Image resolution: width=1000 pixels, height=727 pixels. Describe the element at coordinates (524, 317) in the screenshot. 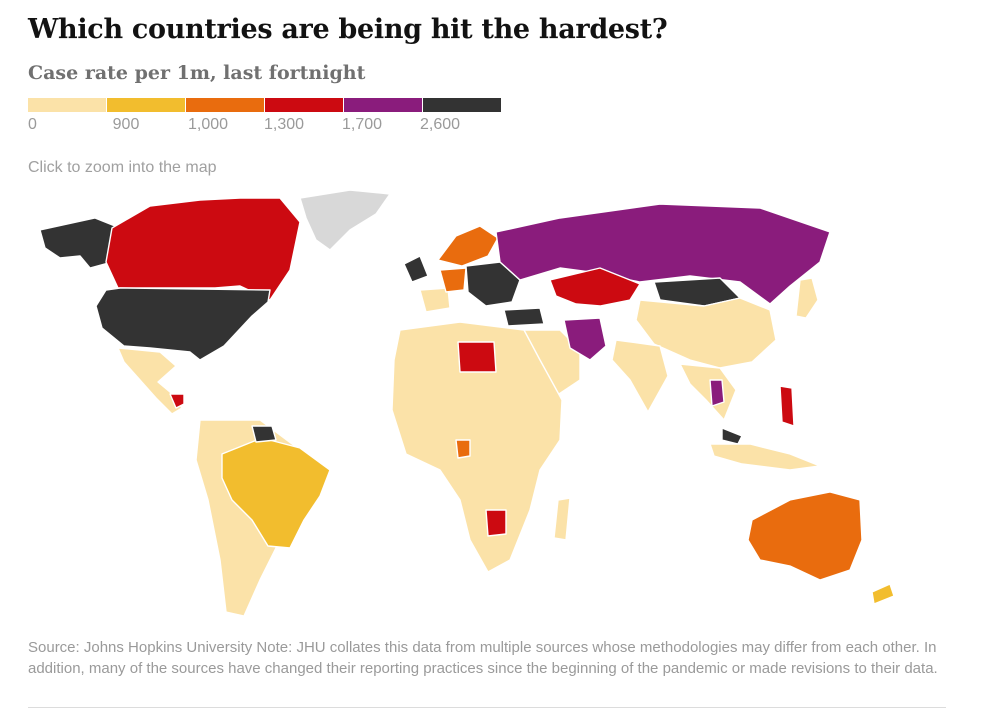

I see `region-turkey` at that location.